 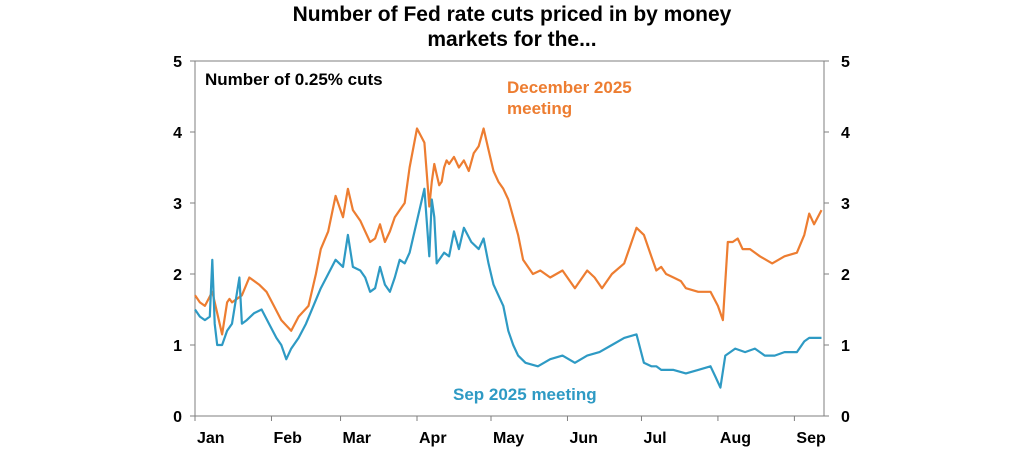 I want to click on y-tick-label-left: 3, so click(x=177, y=204).